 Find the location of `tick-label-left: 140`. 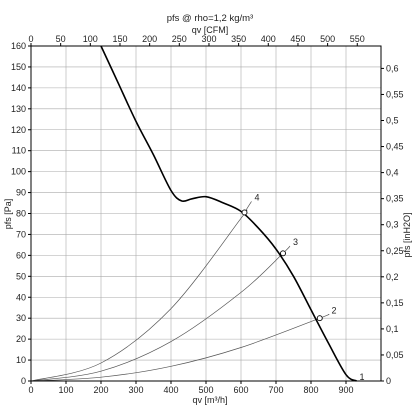

tick-label-left: 140 is located at coordinates (18, 88).